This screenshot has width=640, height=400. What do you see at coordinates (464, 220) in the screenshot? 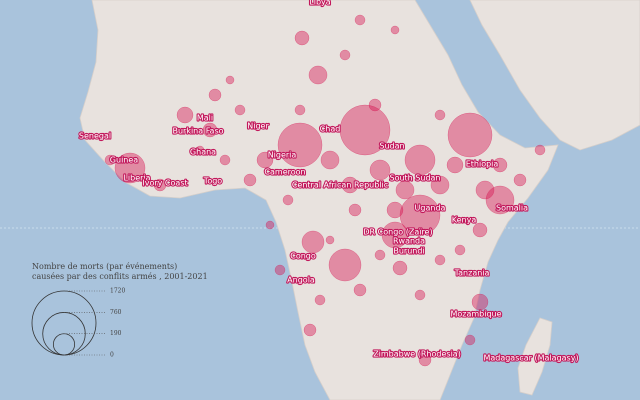
I see `country-label: Kenya` at bounding box center [464, 220].